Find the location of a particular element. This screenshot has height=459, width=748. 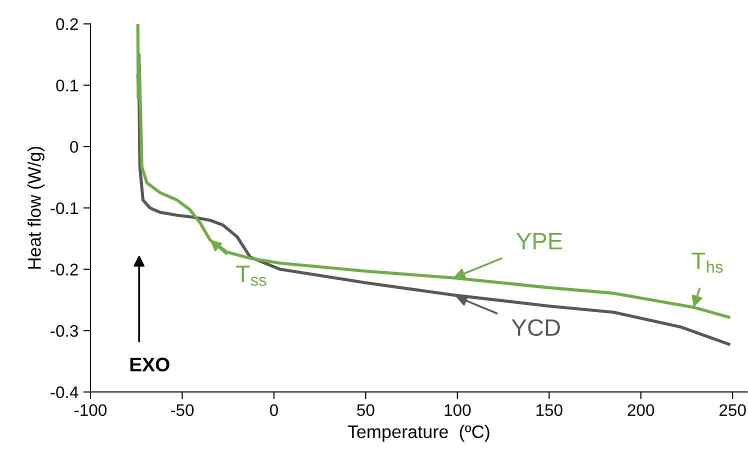

x-tick-label: -50 is located at coordinates (182, 410).